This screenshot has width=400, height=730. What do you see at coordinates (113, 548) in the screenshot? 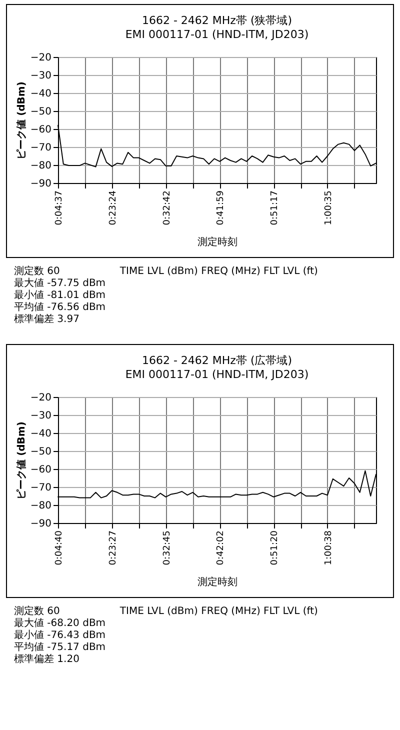
I see `x-tick-label: 0:23:27` at bounding box center [113, 548].